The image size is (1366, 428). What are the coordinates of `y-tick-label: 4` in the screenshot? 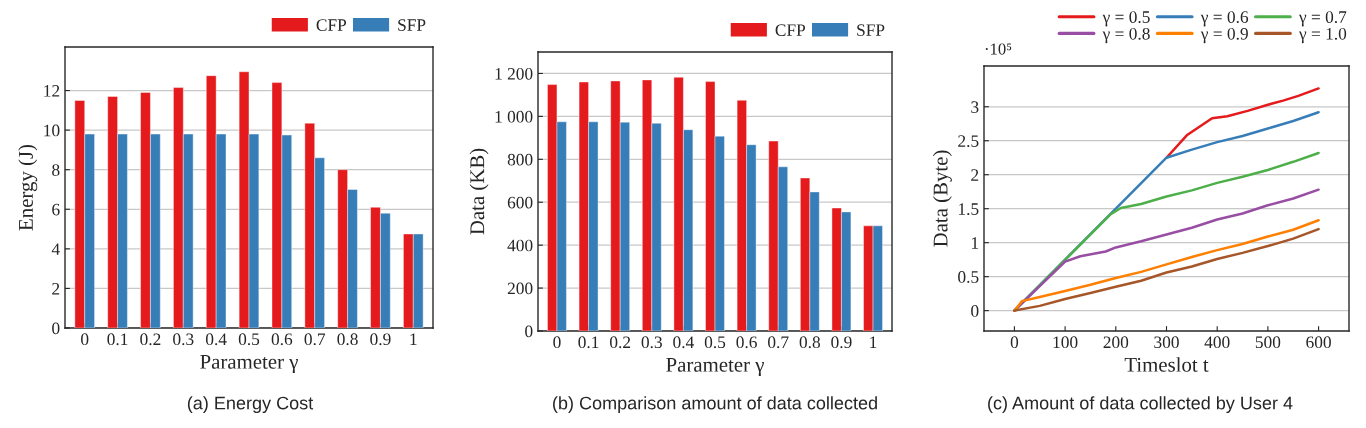 It's located at (55, 249).